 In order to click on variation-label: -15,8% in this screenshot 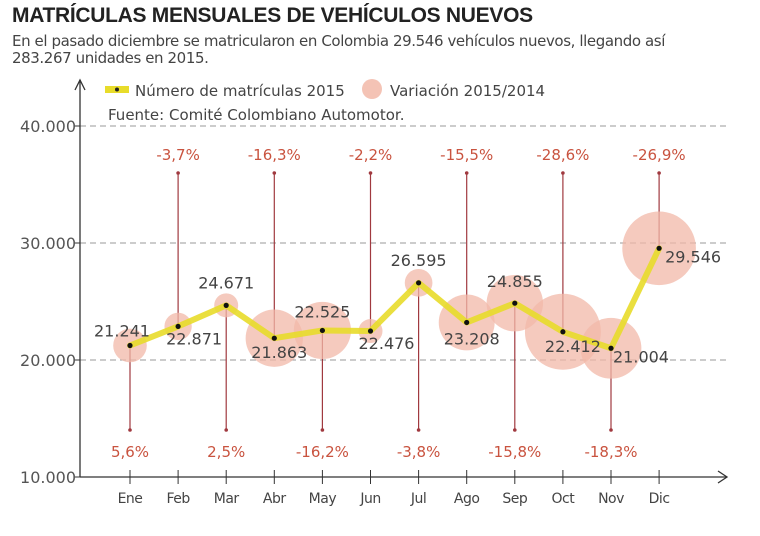, I will do `click(514, 452)`.